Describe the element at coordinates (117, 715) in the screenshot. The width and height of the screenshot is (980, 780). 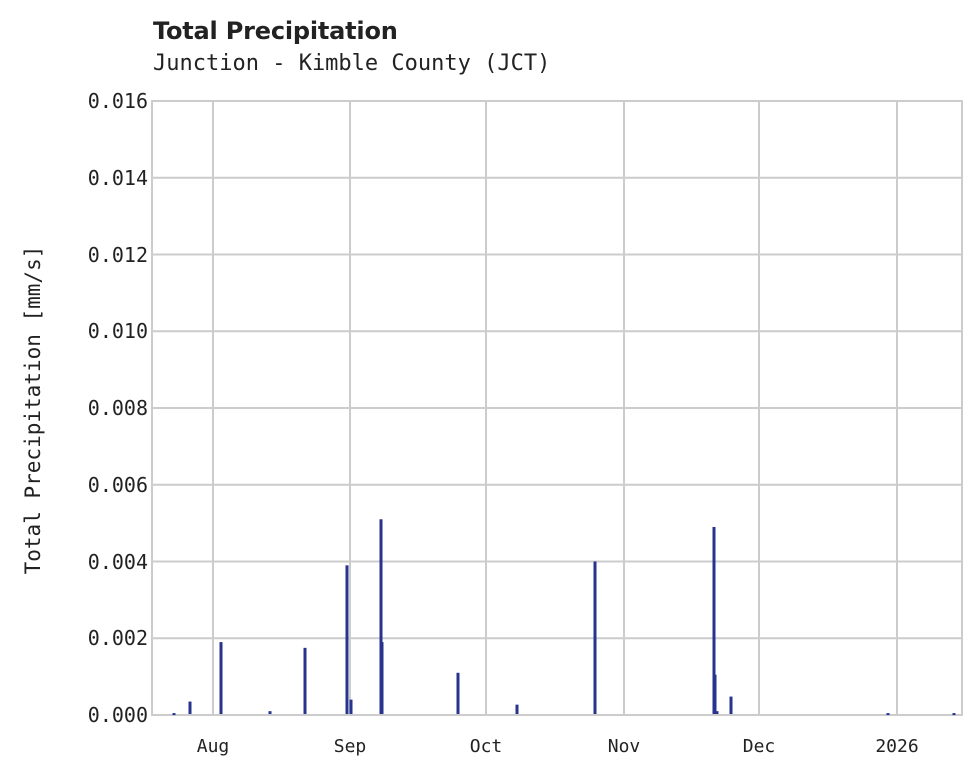
I see `y-tick-label: 0.000` at that location.